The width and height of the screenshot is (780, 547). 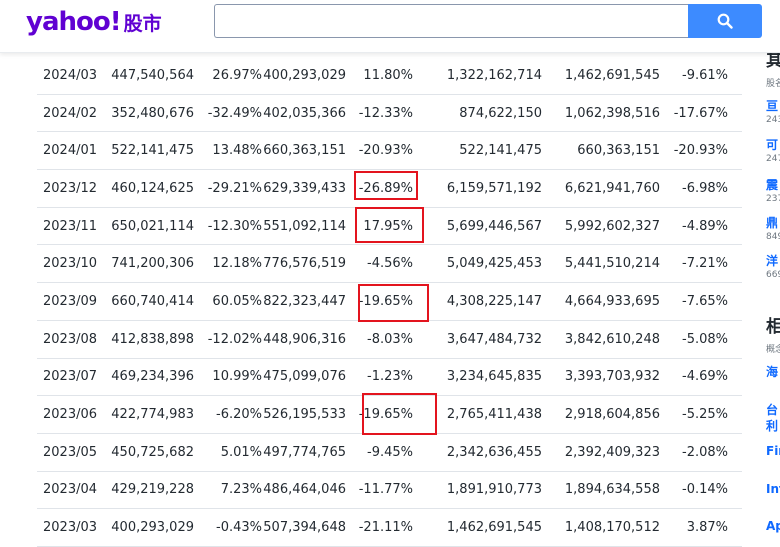 What do you see at coordinates (700, 151) in the screenshot?
I see `cumulative-yoy-cell: -20.93%` at bounding box center [700, 151].